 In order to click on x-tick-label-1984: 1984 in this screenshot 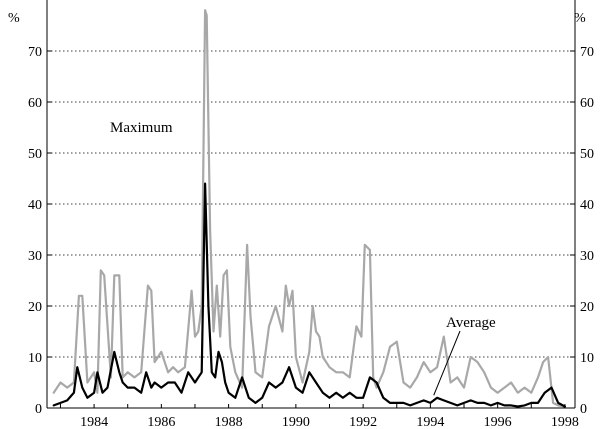, I will do `click(94, 422)`.